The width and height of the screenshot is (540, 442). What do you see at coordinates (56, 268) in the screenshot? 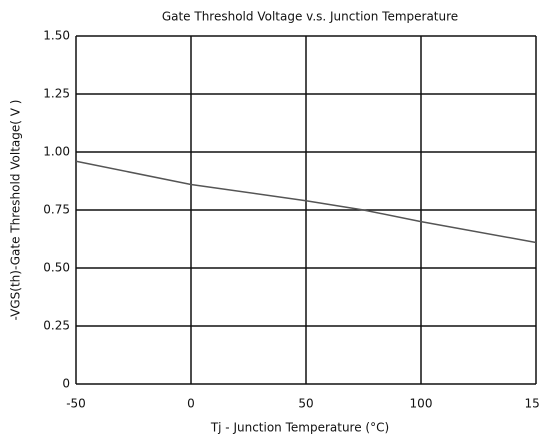
I see `y-tick-label: 0.50` at bounding box center [56, 268].